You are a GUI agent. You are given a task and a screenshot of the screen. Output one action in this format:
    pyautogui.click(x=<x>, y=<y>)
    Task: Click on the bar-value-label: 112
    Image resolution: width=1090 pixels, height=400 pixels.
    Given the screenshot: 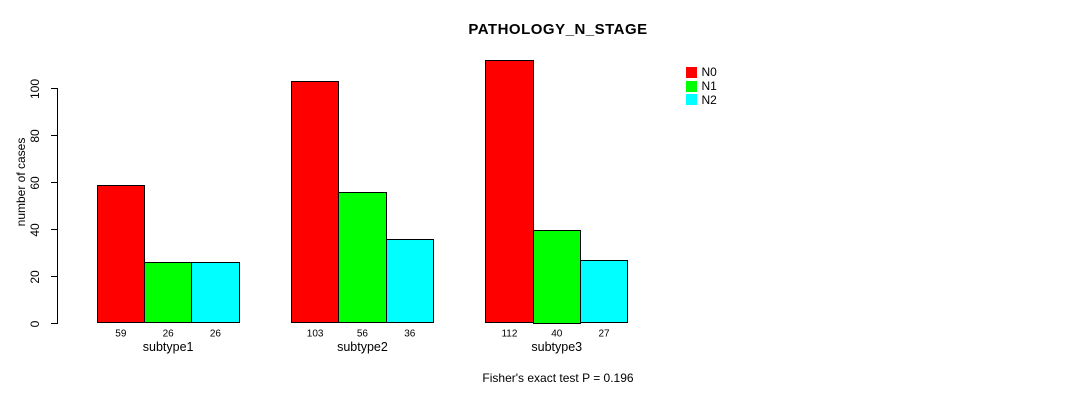 What is the action you would take?
    pyautogui.click(x=509, y=333)
    